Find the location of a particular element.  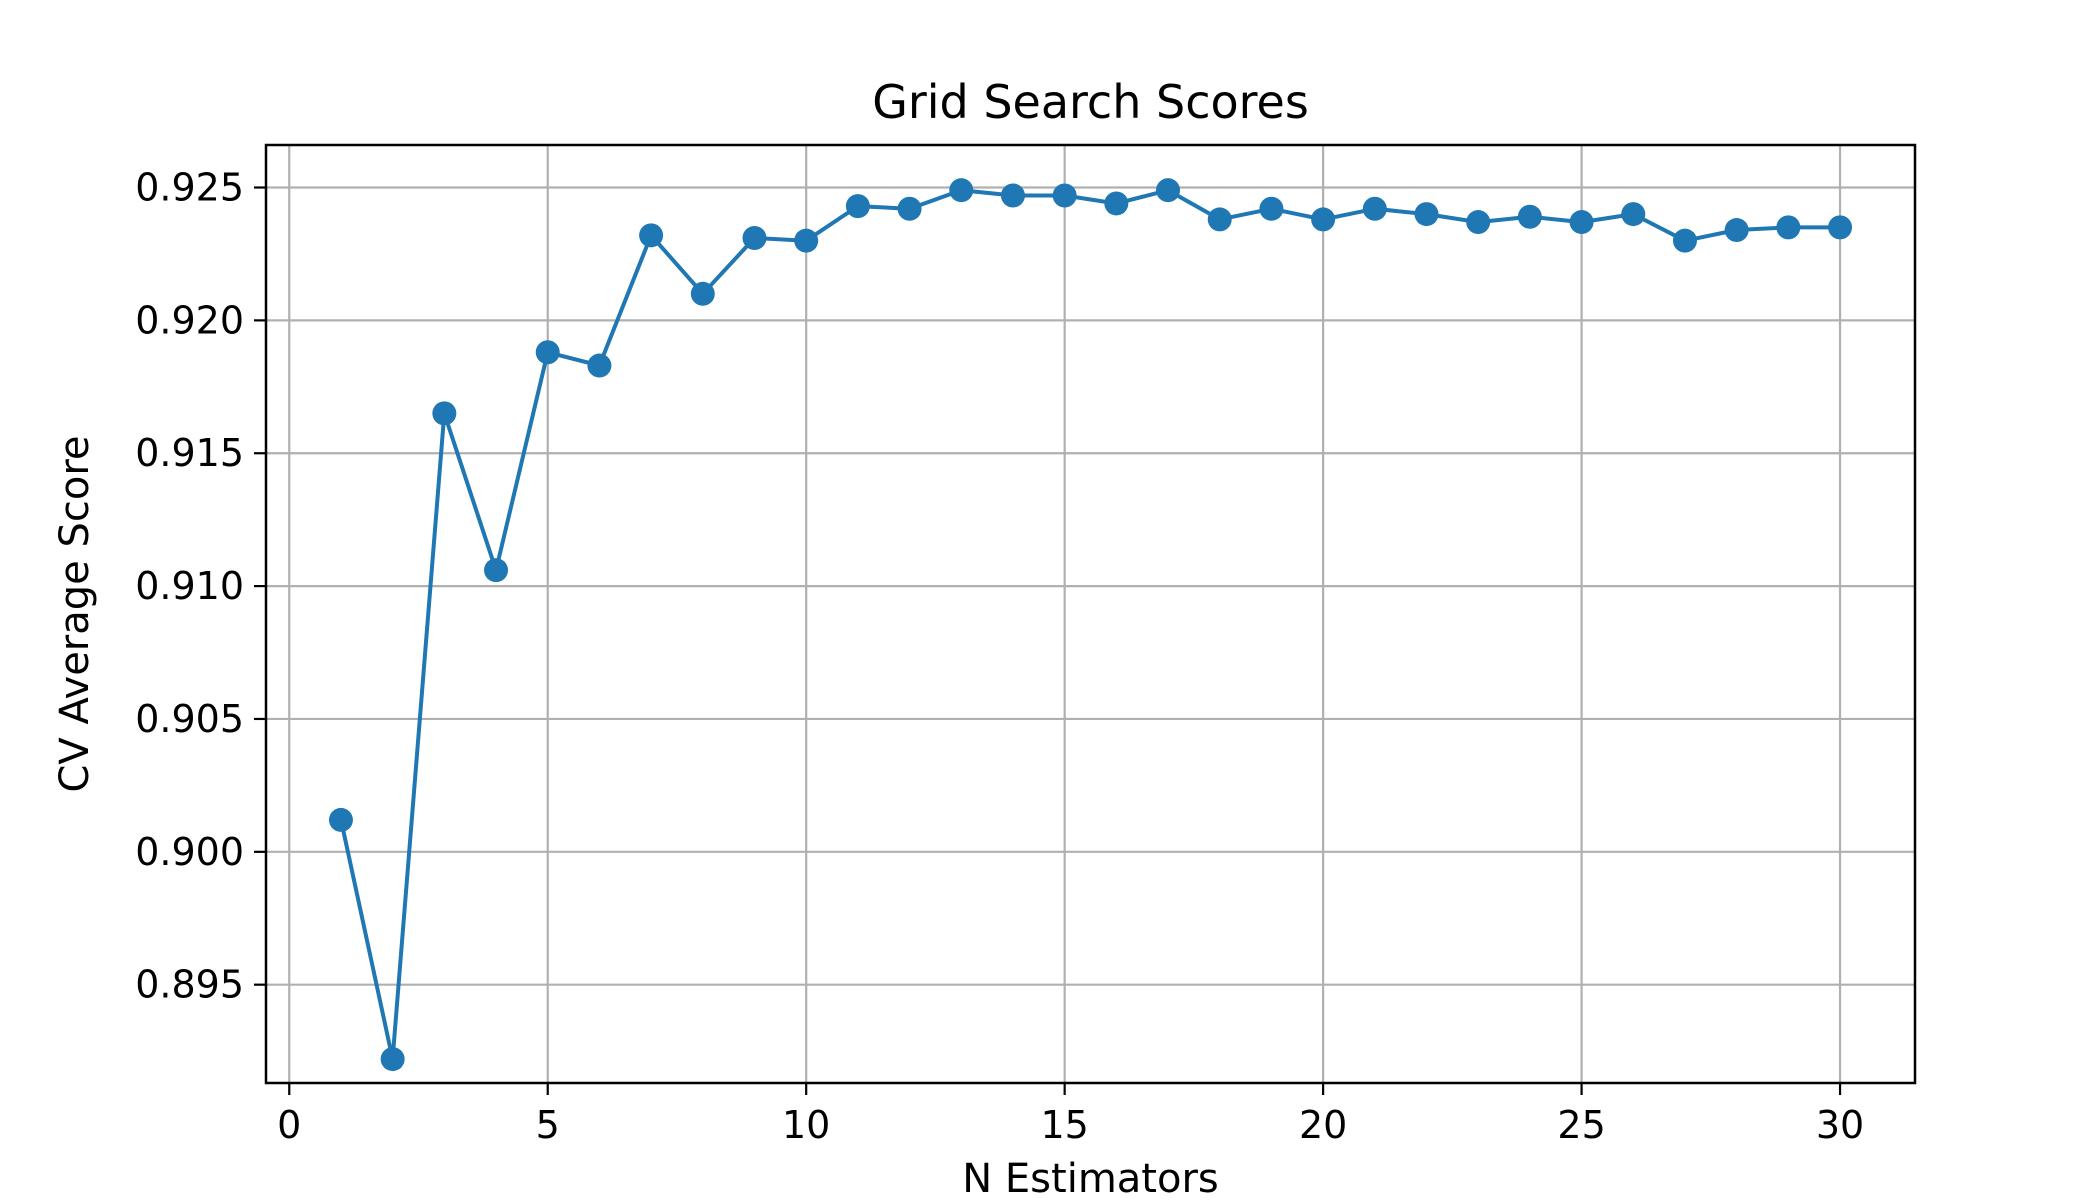

y-tick-label: 0.915 is located at coordinates (189, 453).